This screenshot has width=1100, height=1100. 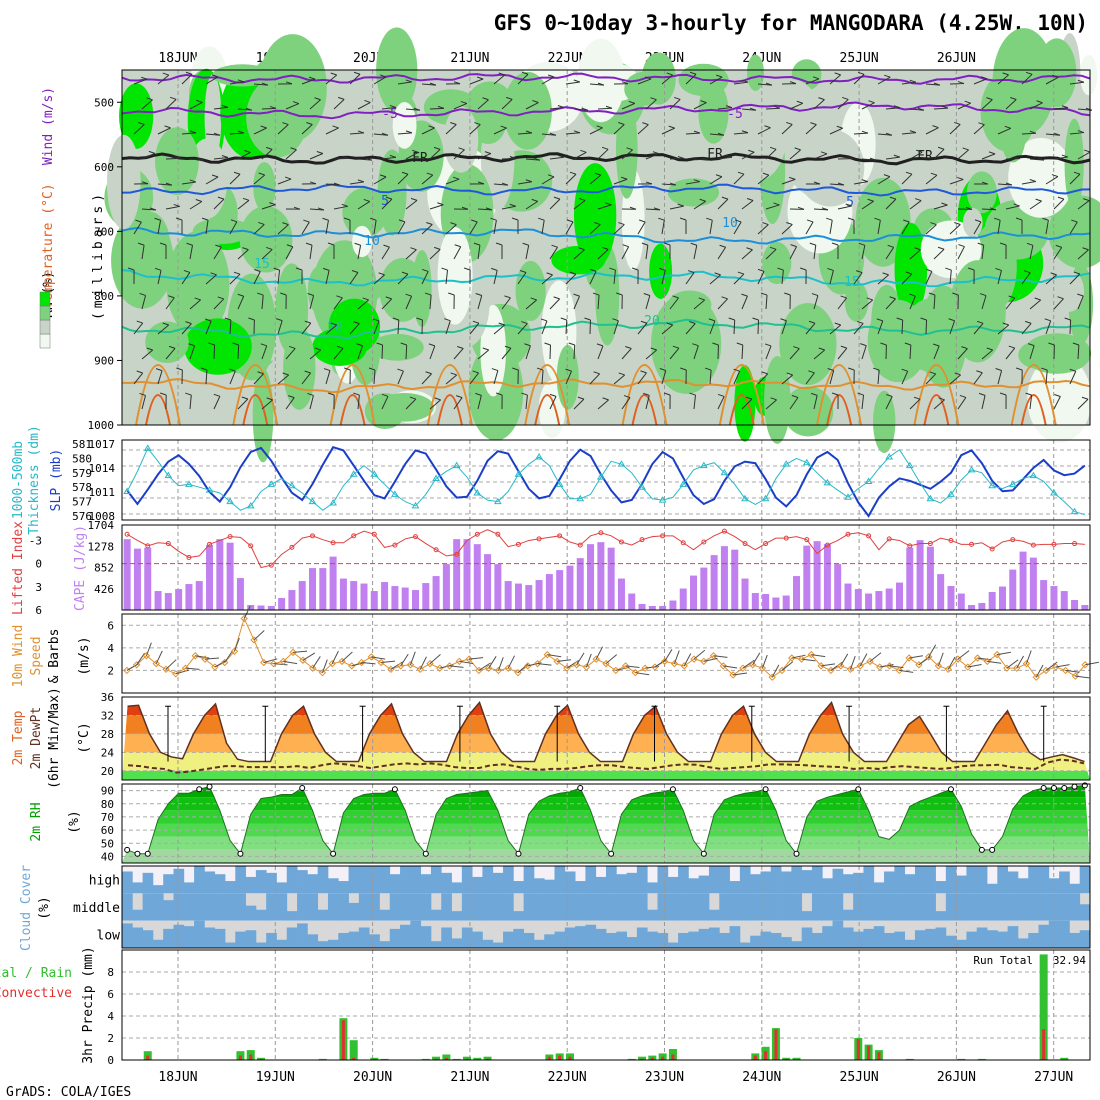 What do you see at coordinates (38, 587) in the screenshot?
I see `lifted-tick-label: 3` at bounding box center [38, 587].